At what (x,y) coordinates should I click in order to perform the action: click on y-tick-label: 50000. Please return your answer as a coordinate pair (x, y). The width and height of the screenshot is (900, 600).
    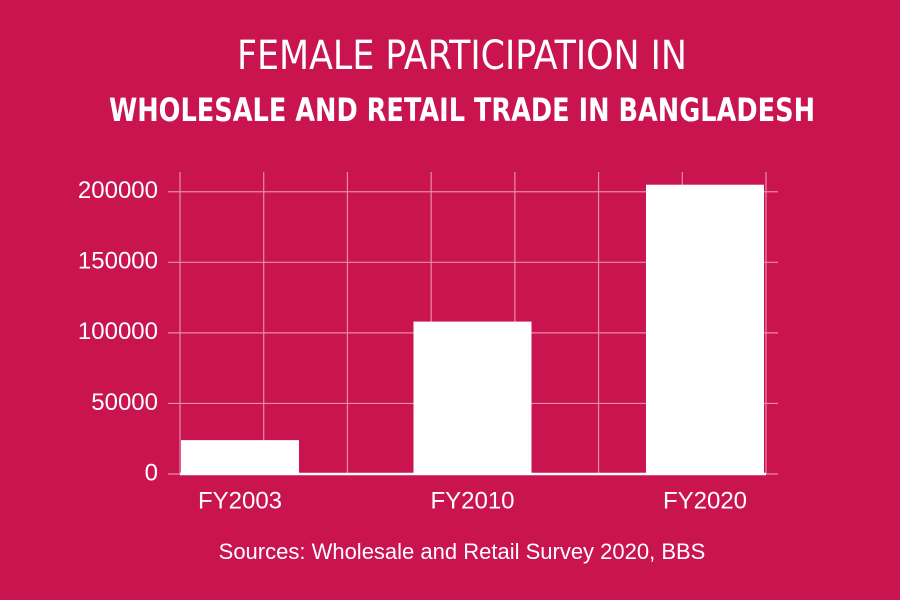
    Looking at the image, I should click on (124, 402).